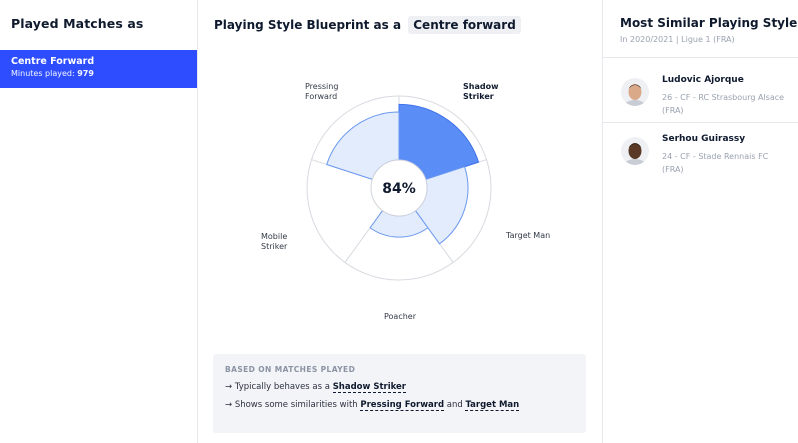 Image resolution: width=798 pixels, height=443 pixels. Describe the element at coordinates (402, 405) in the screenshot. I see `link-pressing-forward: Pressing Forward` at that location.